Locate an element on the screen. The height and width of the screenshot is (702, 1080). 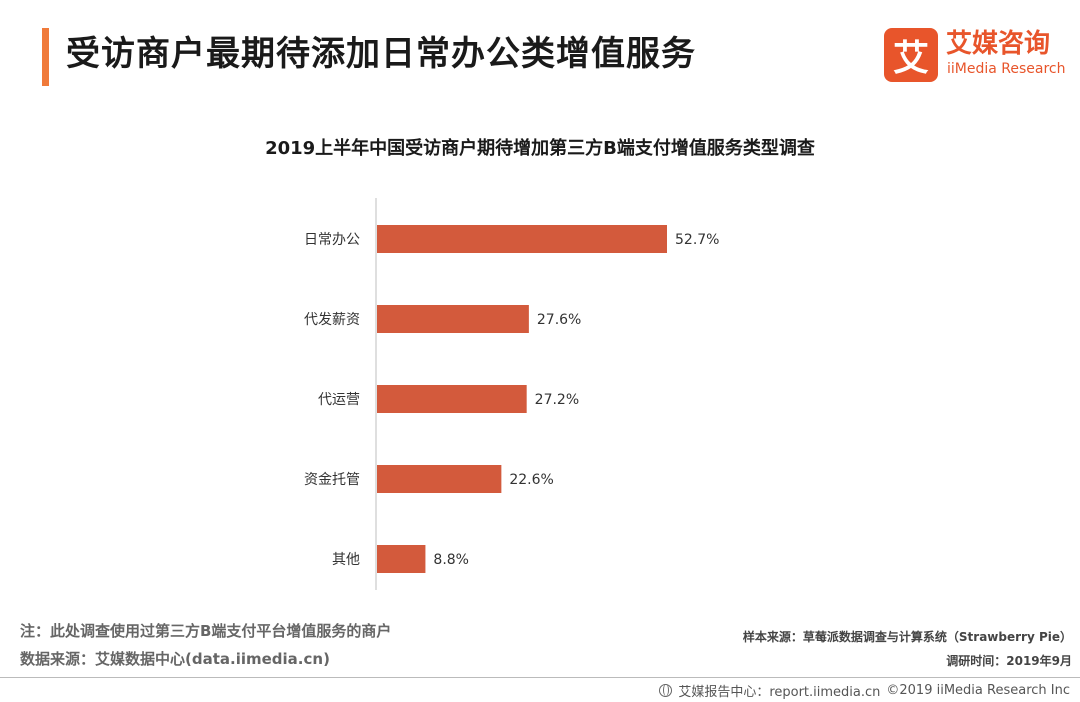
value-label-1: 27.6% is located at coordinates (559, 320).